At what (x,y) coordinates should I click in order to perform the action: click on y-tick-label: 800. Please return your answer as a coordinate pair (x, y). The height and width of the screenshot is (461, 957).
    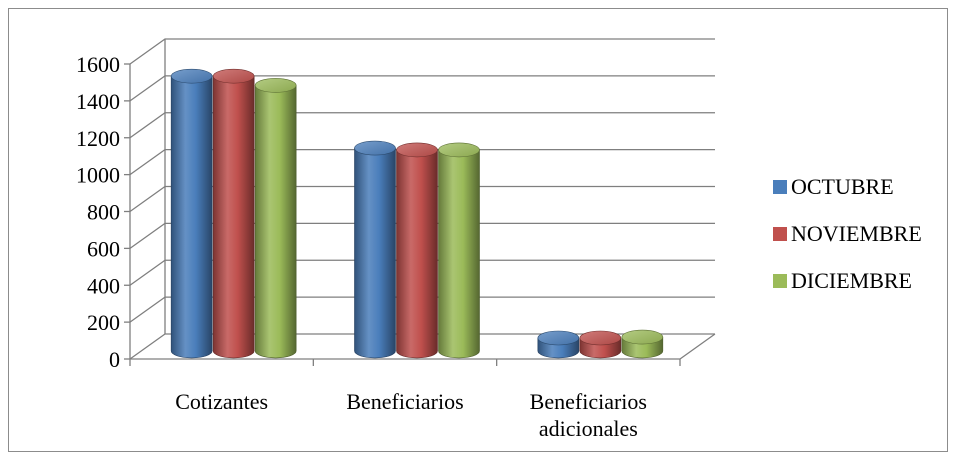
    Looking at the image, I should click on (103, 212).